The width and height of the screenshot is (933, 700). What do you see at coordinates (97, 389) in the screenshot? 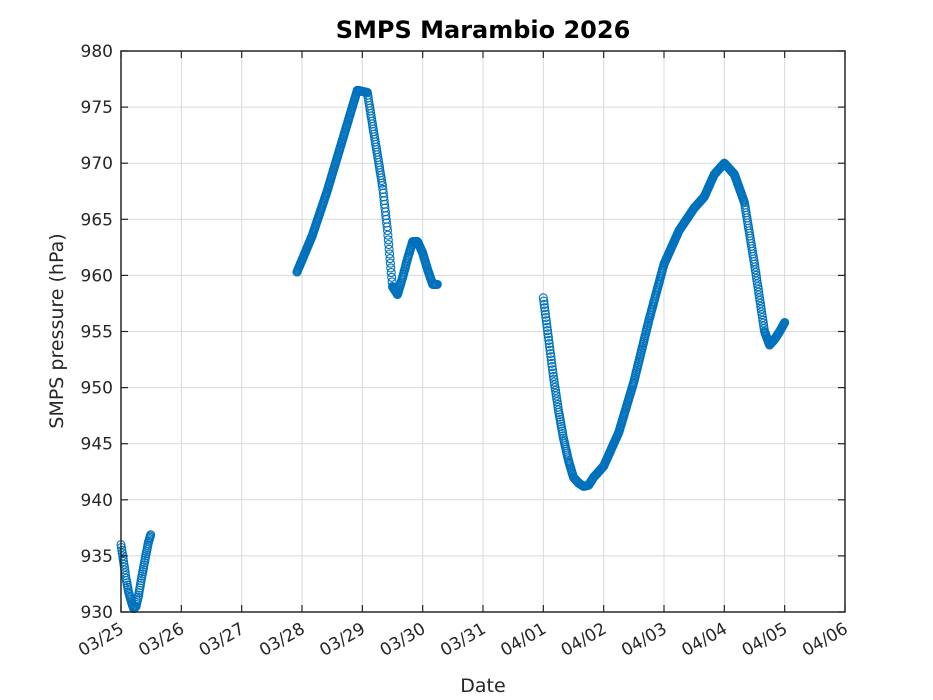
I see `y-tick-label: 950` at bounding box center [97, 389].